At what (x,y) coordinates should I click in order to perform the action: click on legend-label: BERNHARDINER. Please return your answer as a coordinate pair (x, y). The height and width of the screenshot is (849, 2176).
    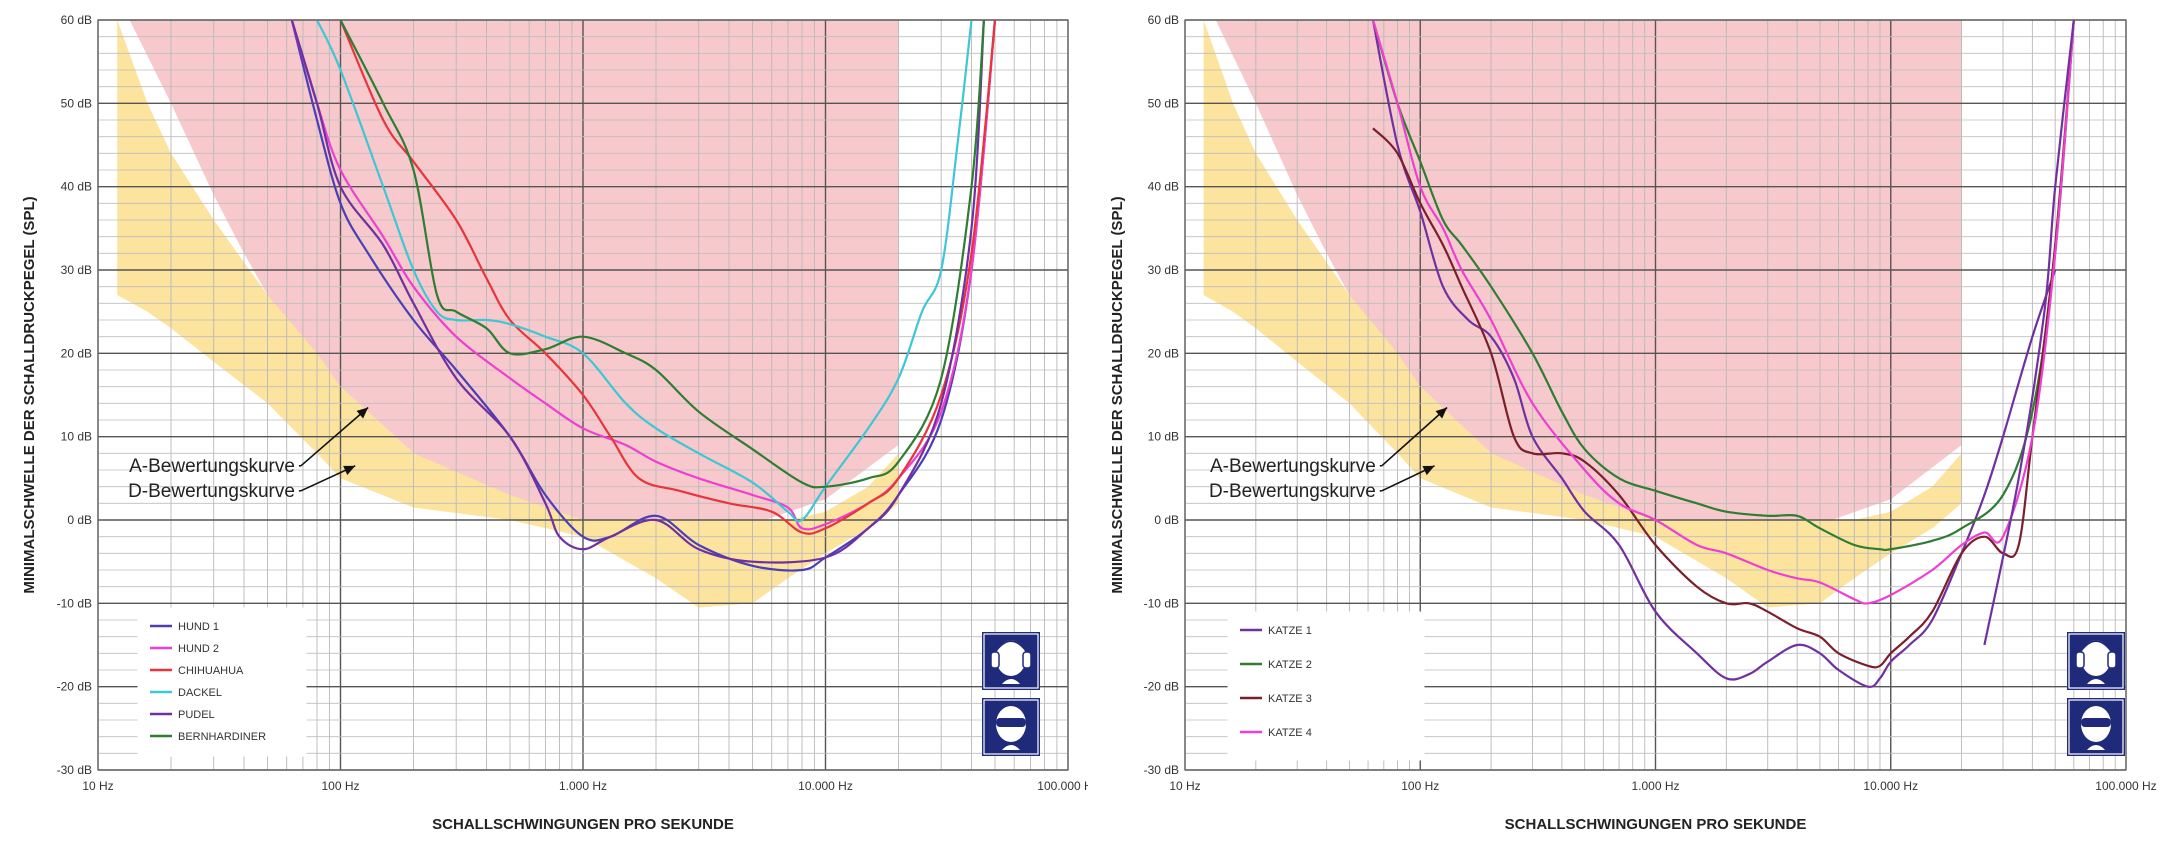
    Looking at the image, I should click on (222, 737).